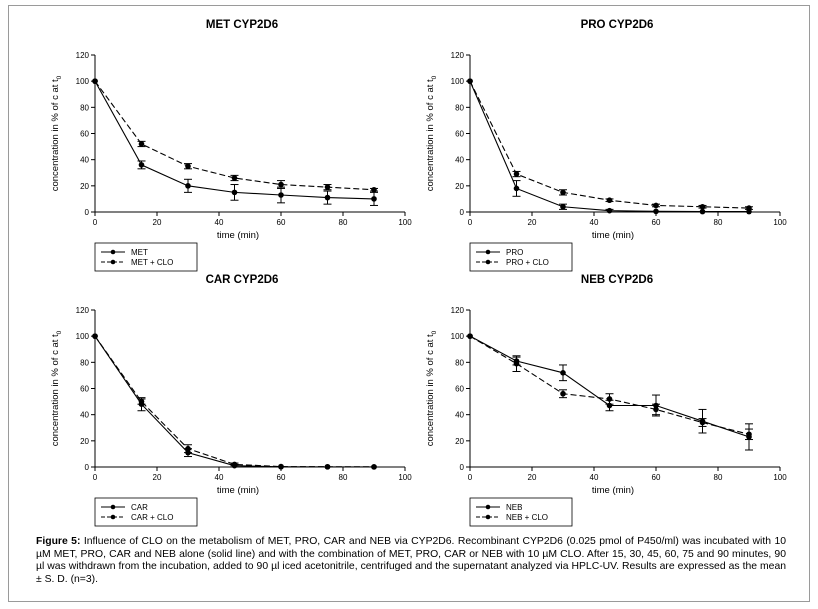  What do you see at coordinates (617, 25) in the screenshot?
I see `chart-title: PRO CYP2D6` at bounding box center [617, 25].